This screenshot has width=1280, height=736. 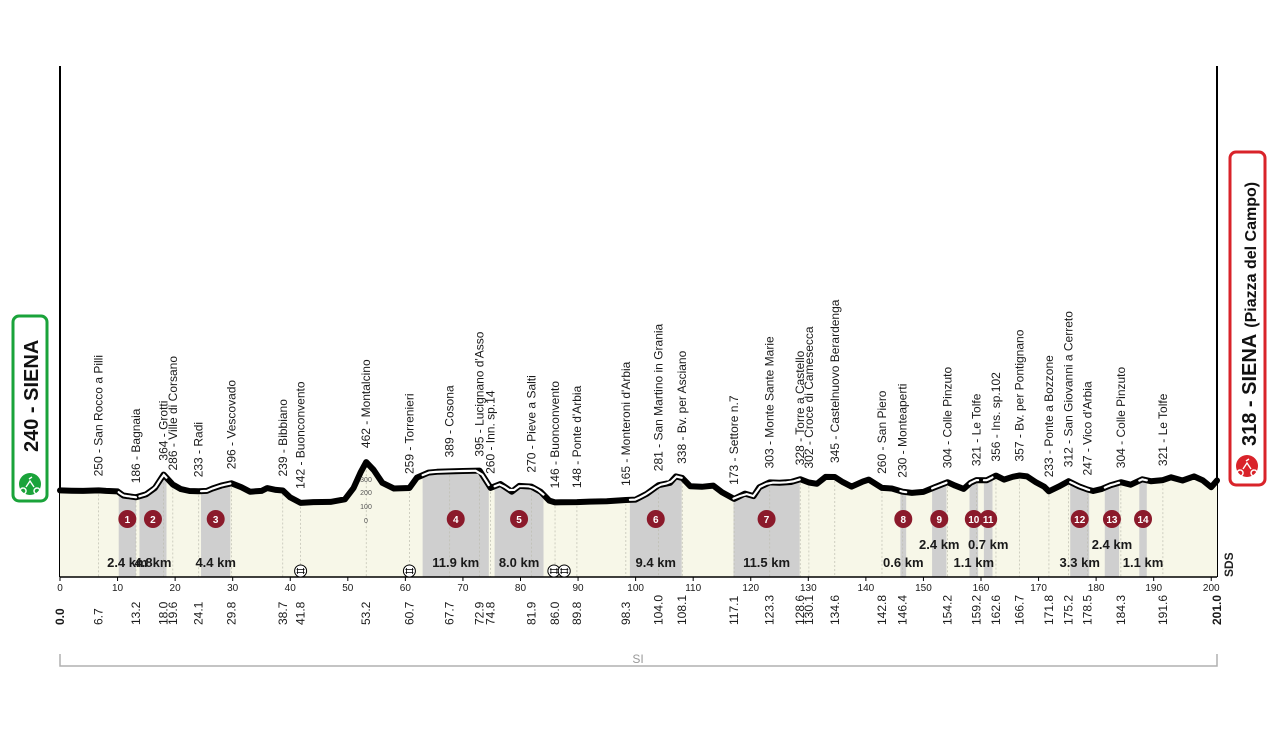 I want to click on altitude-tick: 200, so click(x=366, y=493).